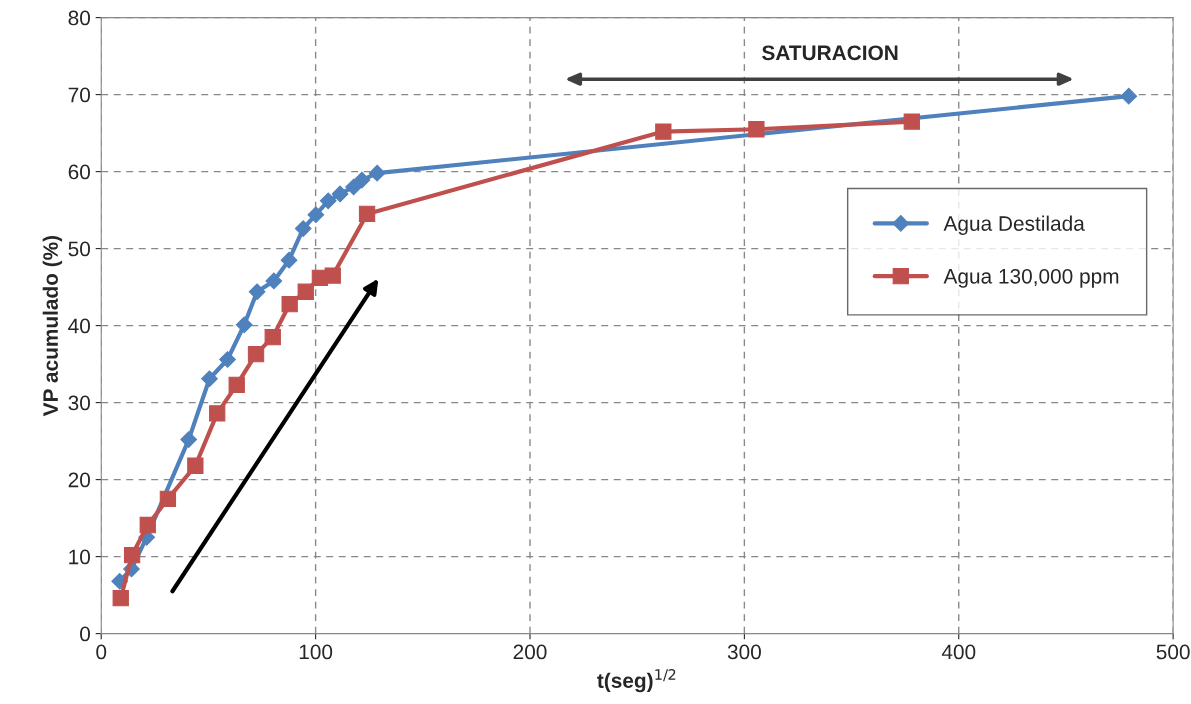  Describe the element at coordinates (79, 249) in the screenshot. I see `y-tick-label: 50` at that location.